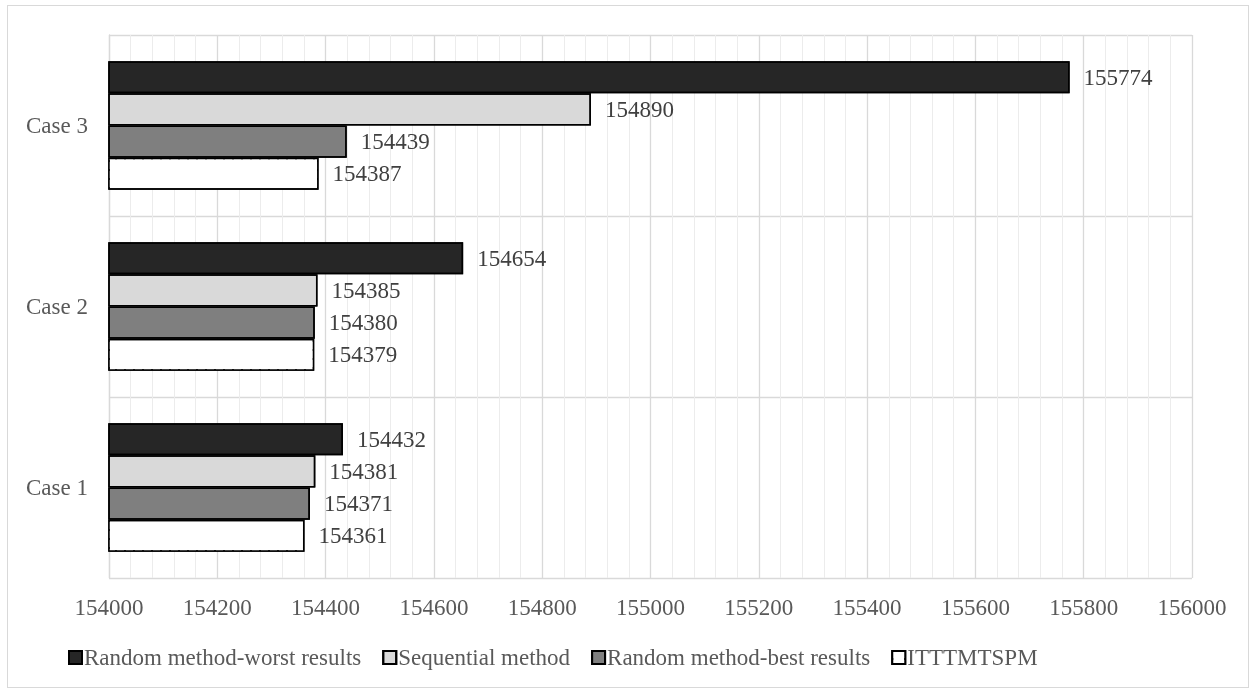 The image size is (1255, 692). Describe the element at coordinates (395, 142) in the screenshot. I see `data-label: 154439` at that location.